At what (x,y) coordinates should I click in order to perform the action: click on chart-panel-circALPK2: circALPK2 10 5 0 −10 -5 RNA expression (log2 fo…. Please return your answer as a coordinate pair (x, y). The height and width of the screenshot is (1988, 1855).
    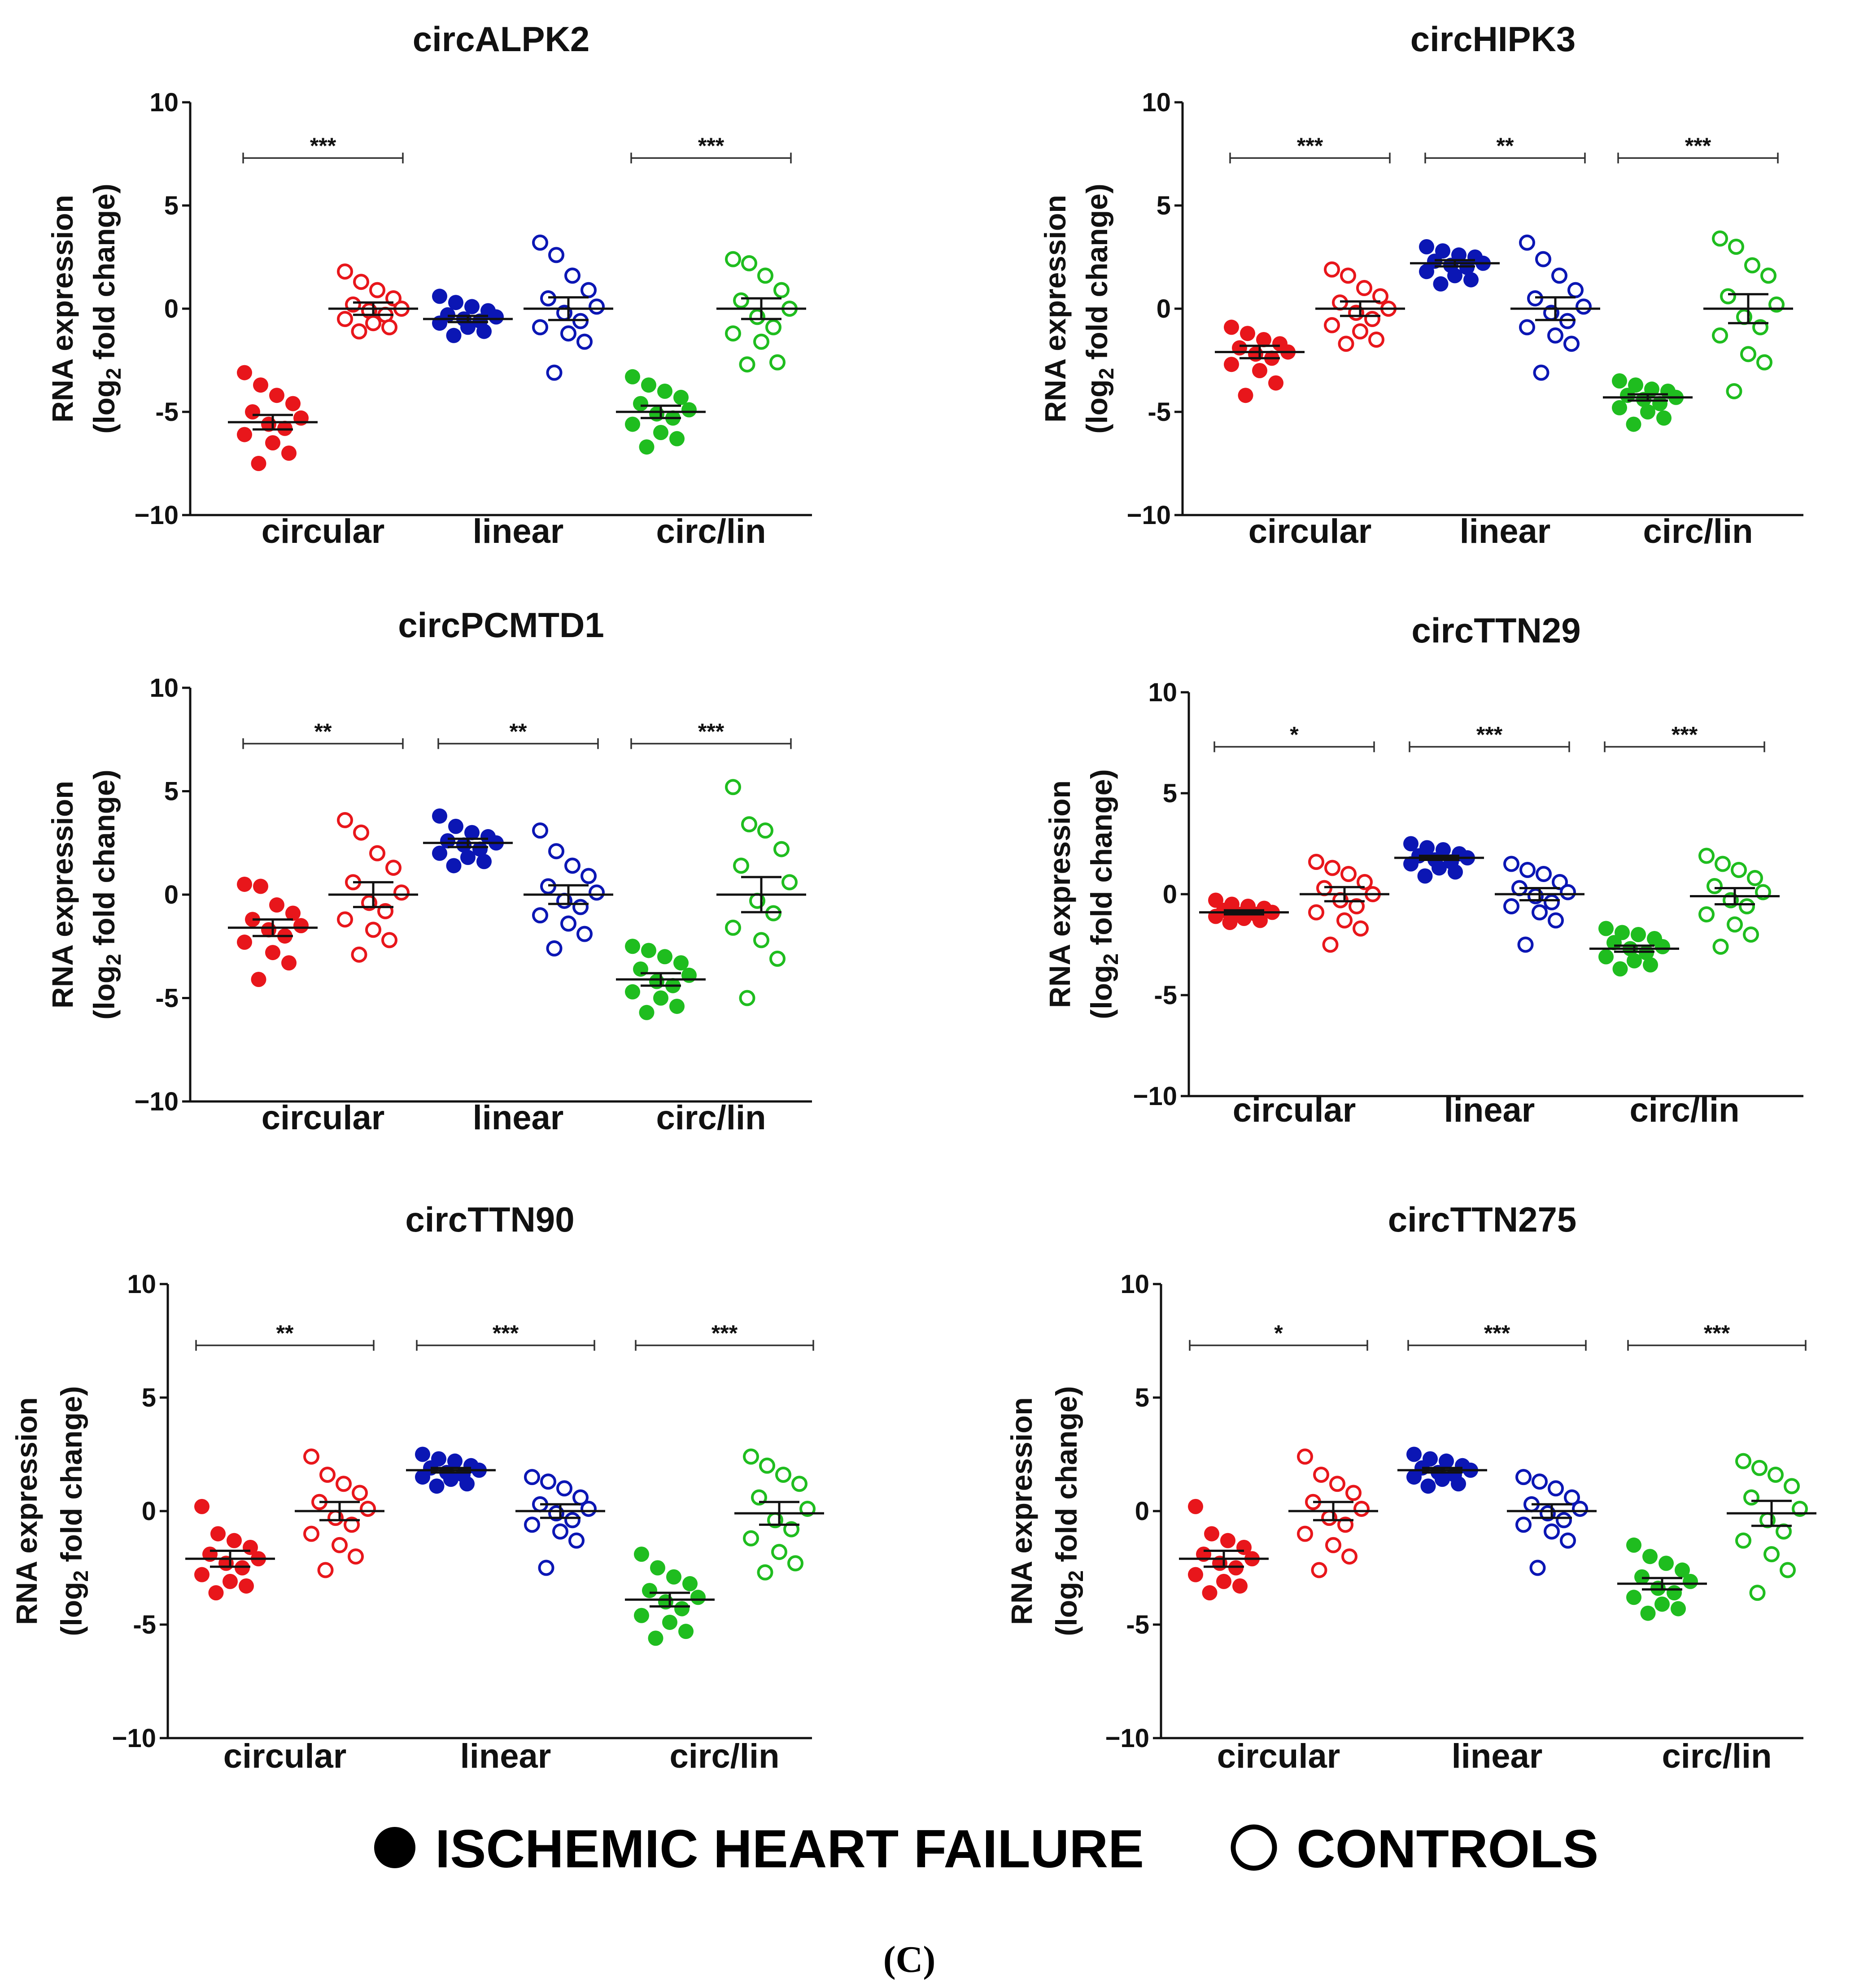
    Looking at the image, I should click on (429, 285).